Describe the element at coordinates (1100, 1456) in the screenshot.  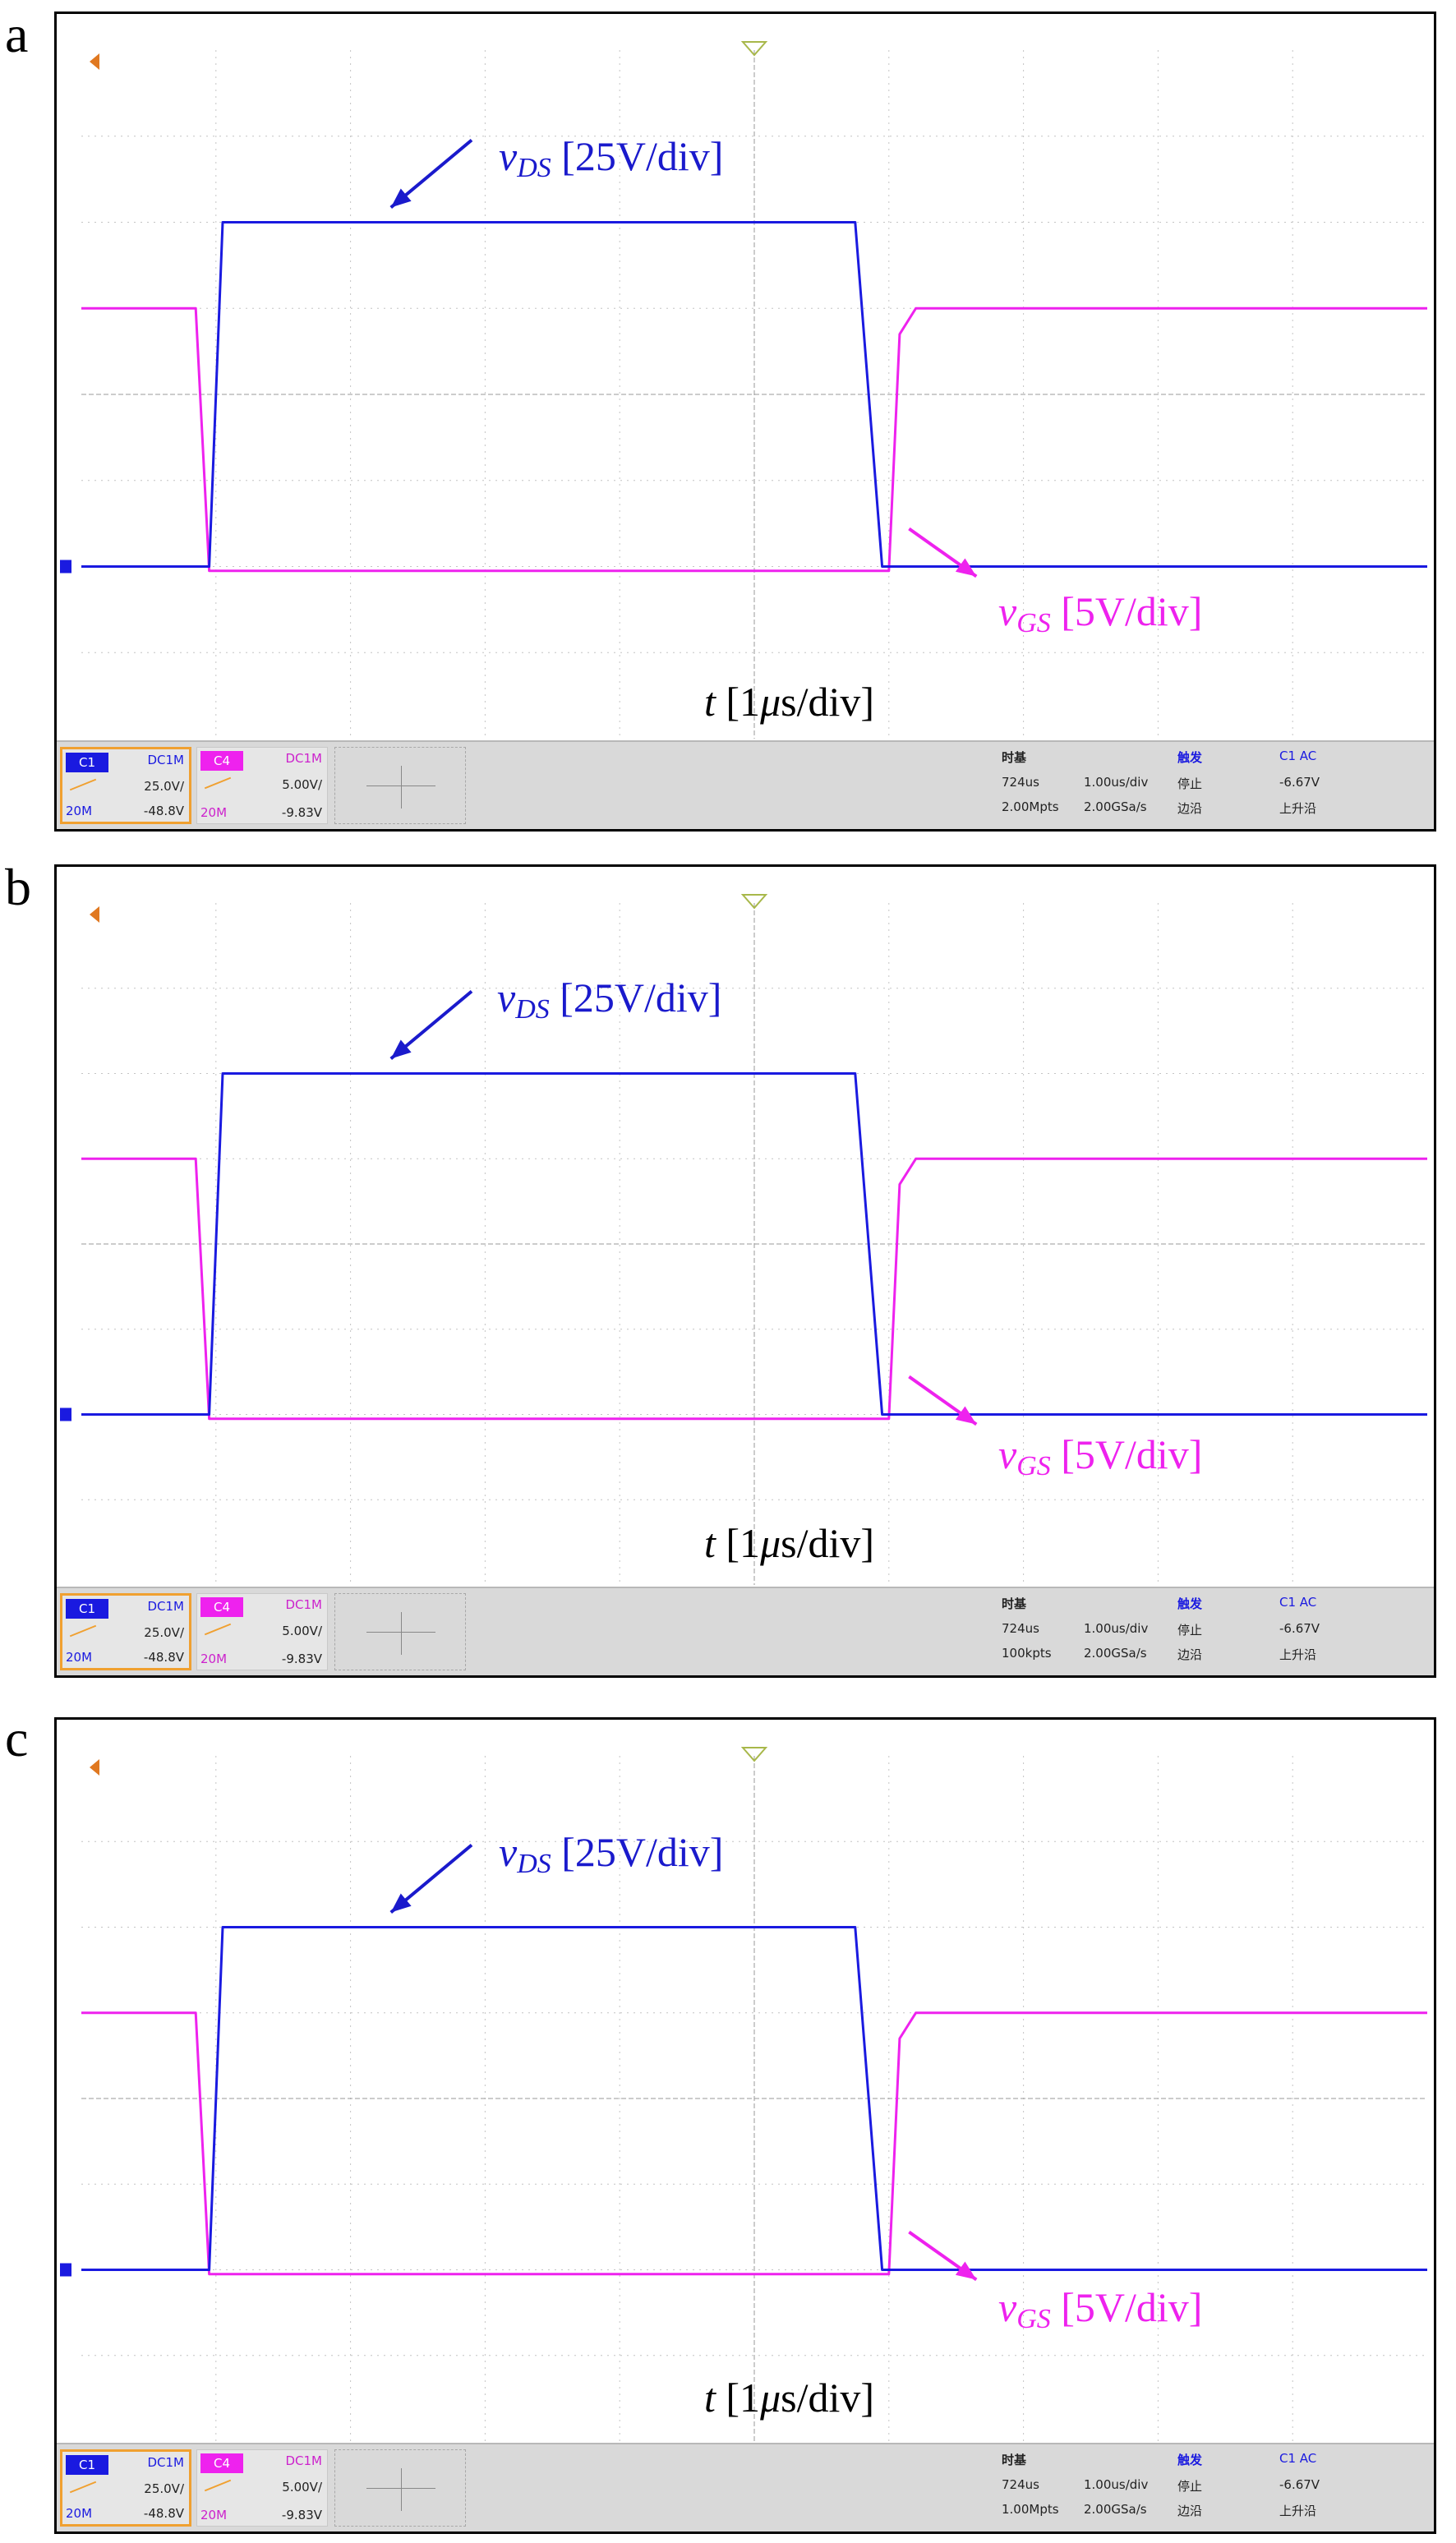
I see `vgs-annotation: vGS [5V/div]` at that location.